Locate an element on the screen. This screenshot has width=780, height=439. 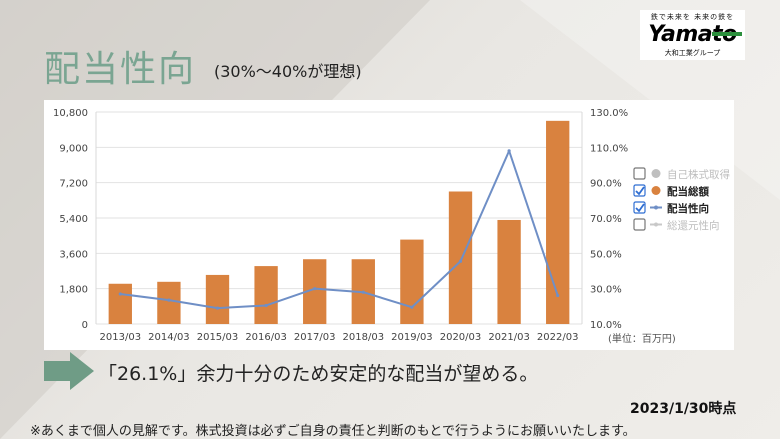
company-logo: 鉄で未来を 未来の鉄を Yamato 大和工業グループ is located at coordinates (692, 35).